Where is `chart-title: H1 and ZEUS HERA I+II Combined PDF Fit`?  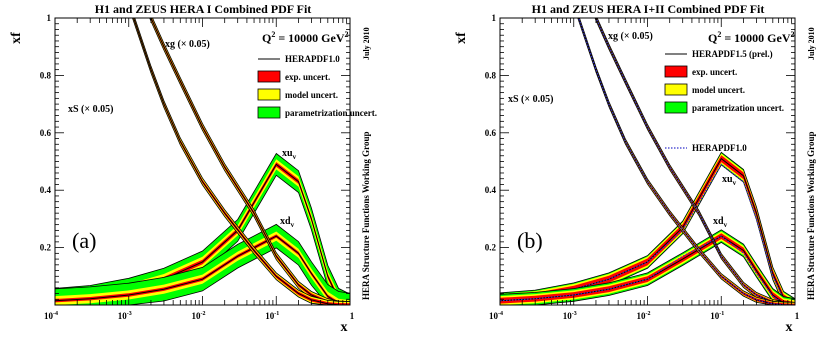
chart-title: H1 and ZEUS HERA I+II Combined PDF Fit is located at coordinates (648, 9).